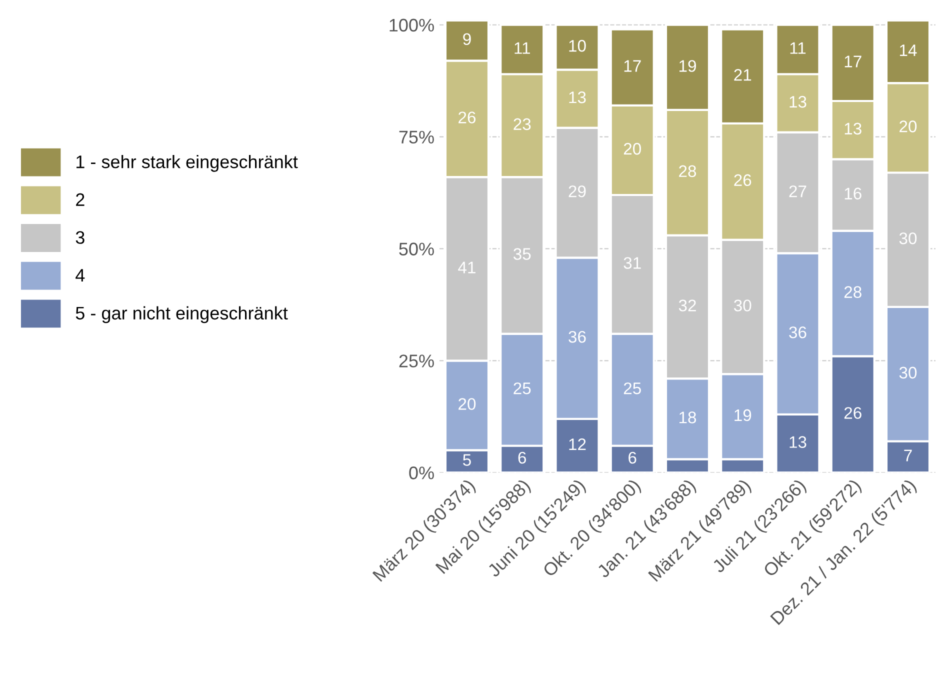 The image size is (945, 680). Describe the element at coordinates (908, 456) in the screenshot. I see `data-label: 7` at that location.